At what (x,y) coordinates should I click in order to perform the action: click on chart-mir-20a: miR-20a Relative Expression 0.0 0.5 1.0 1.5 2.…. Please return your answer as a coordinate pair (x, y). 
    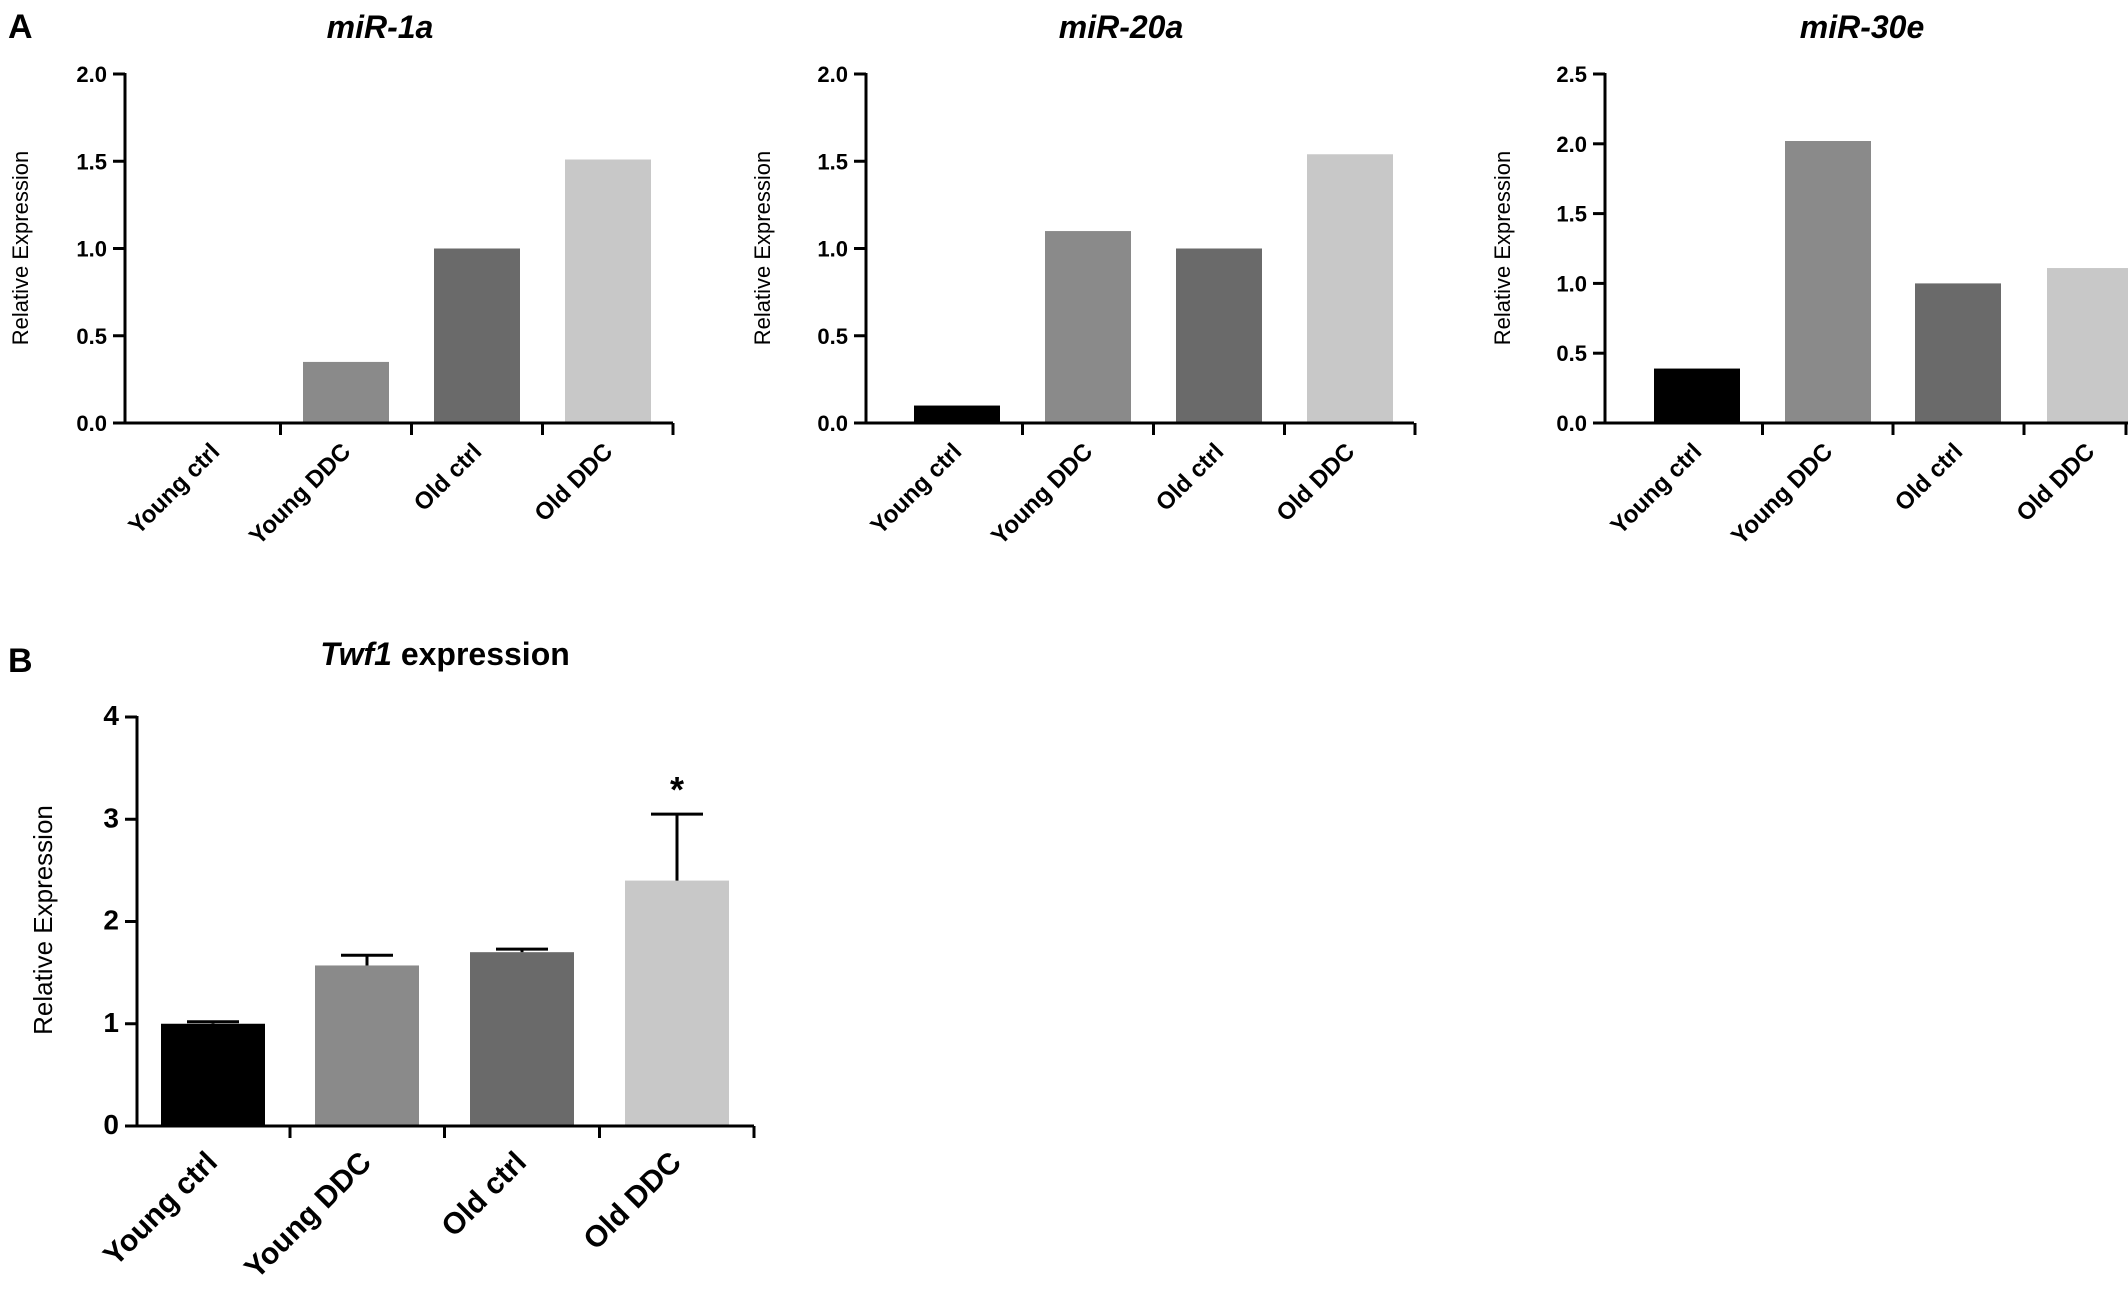
    Looking at the image, I should click on (1083, 279).